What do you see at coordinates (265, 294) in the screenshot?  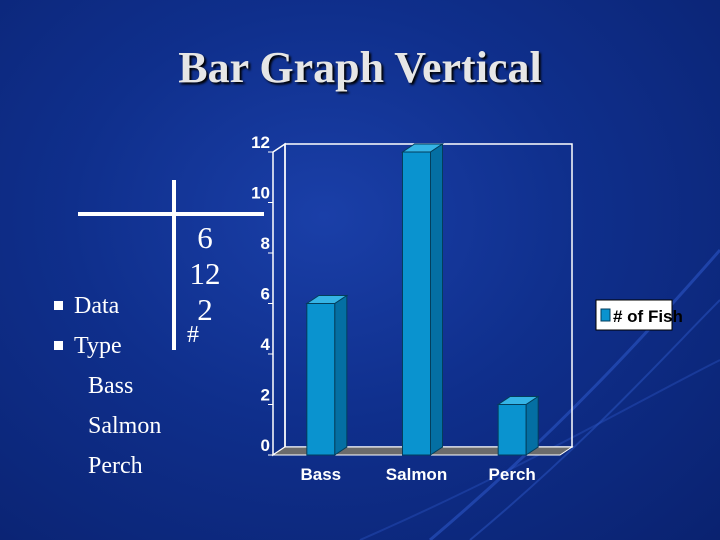 I see `y-tick-label: 6` at bounding box center [265, 294].